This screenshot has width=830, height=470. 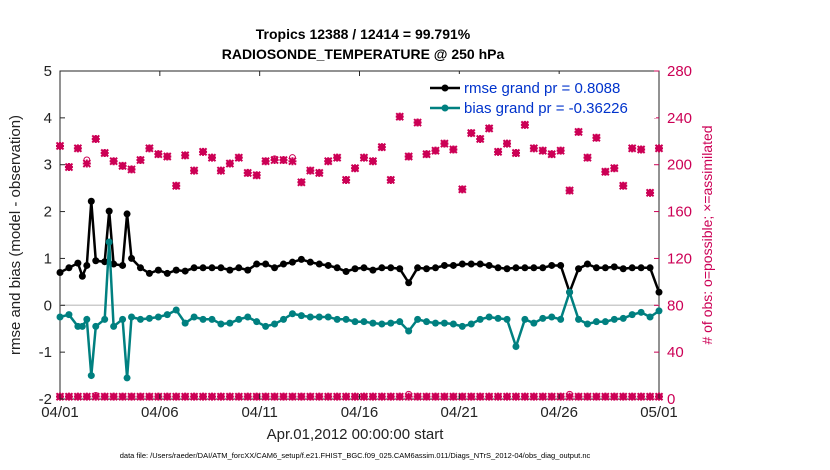 I want to click on y2-tick-label: 120, so click(x=679, y=258).